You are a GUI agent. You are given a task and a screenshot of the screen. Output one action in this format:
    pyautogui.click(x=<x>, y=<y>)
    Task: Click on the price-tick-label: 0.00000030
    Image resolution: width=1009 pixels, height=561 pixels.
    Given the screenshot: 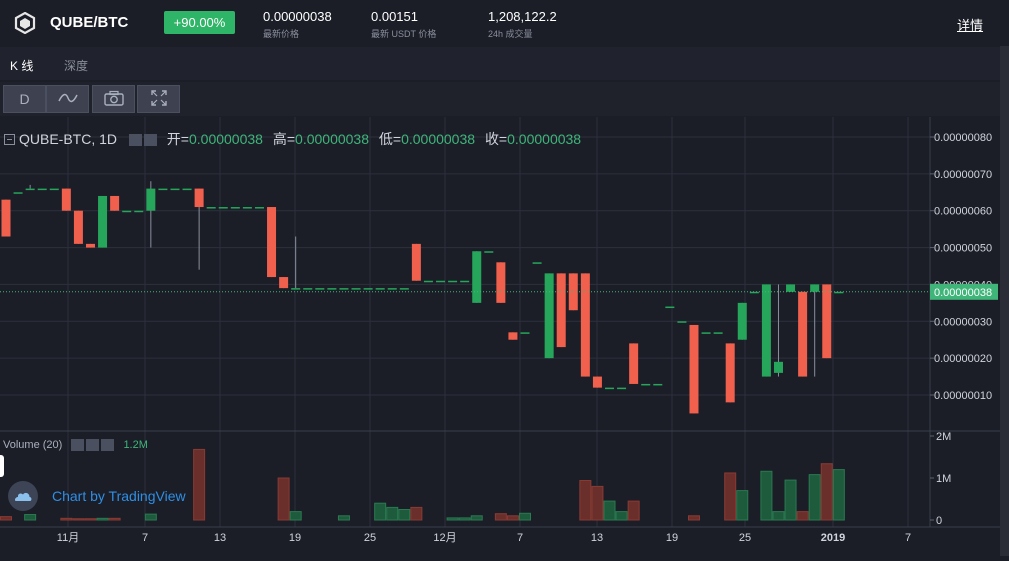 What is the action you would take?
    pyautogui.click(x=963, y=322)
    